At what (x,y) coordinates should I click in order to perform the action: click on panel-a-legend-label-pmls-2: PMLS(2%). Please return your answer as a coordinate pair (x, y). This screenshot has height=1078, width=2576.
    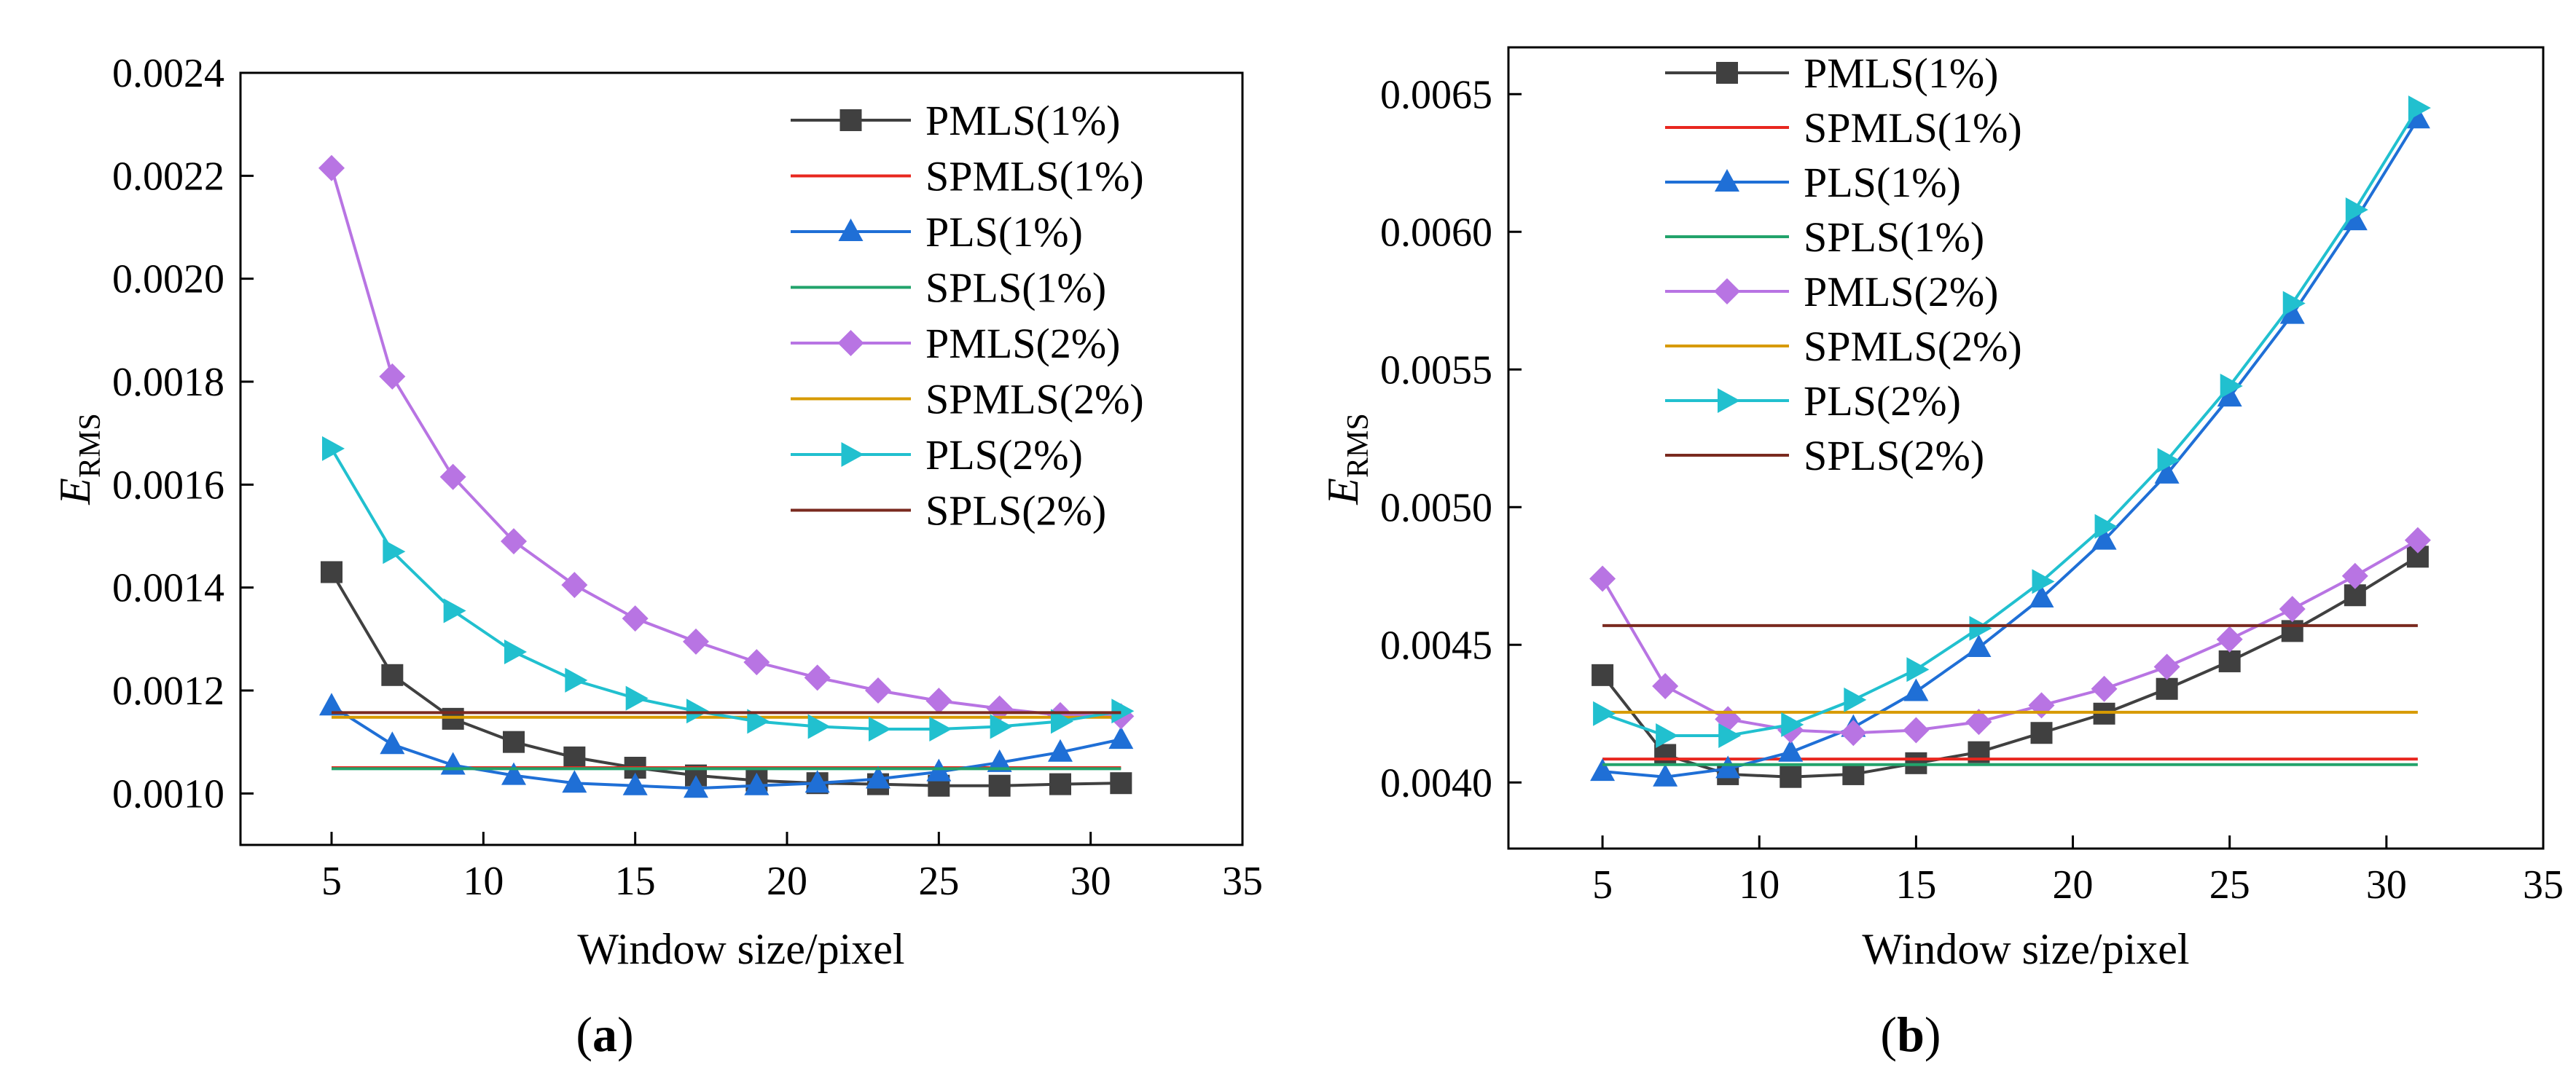
    Looking at the image, I should click on (1022, 343).